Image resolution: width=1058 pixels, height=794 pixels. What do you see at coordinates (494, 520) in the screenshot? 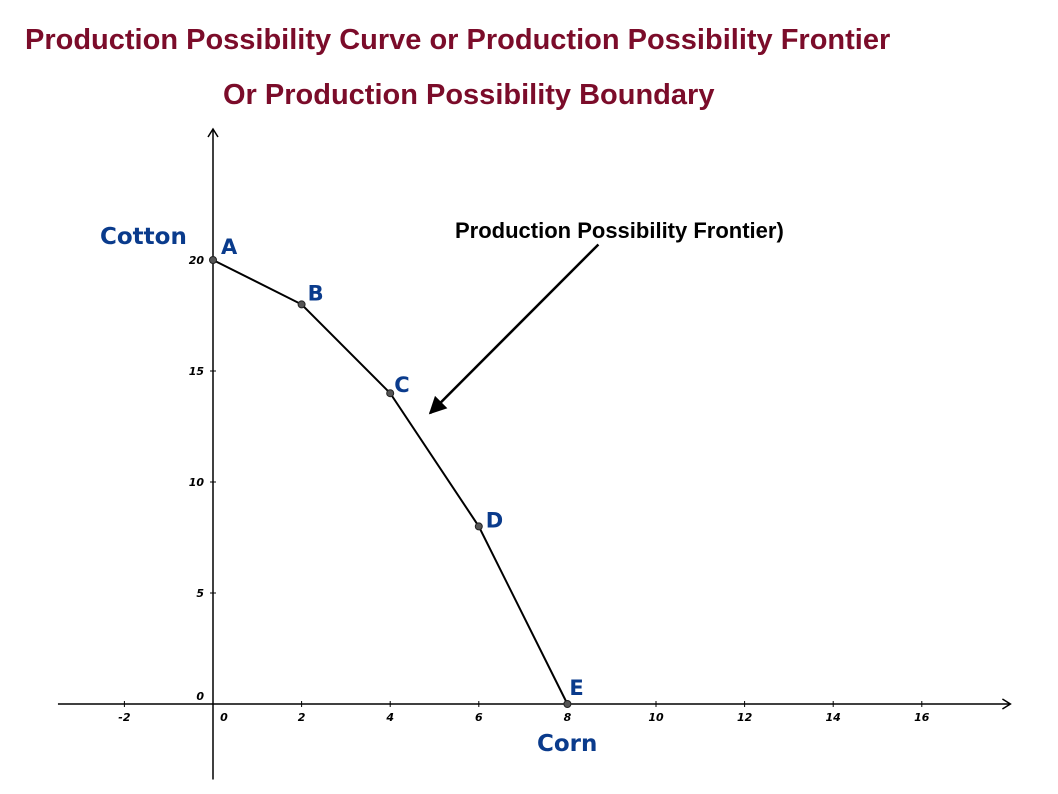
I see `point-label-d: D` at bounding box center [494, 520].